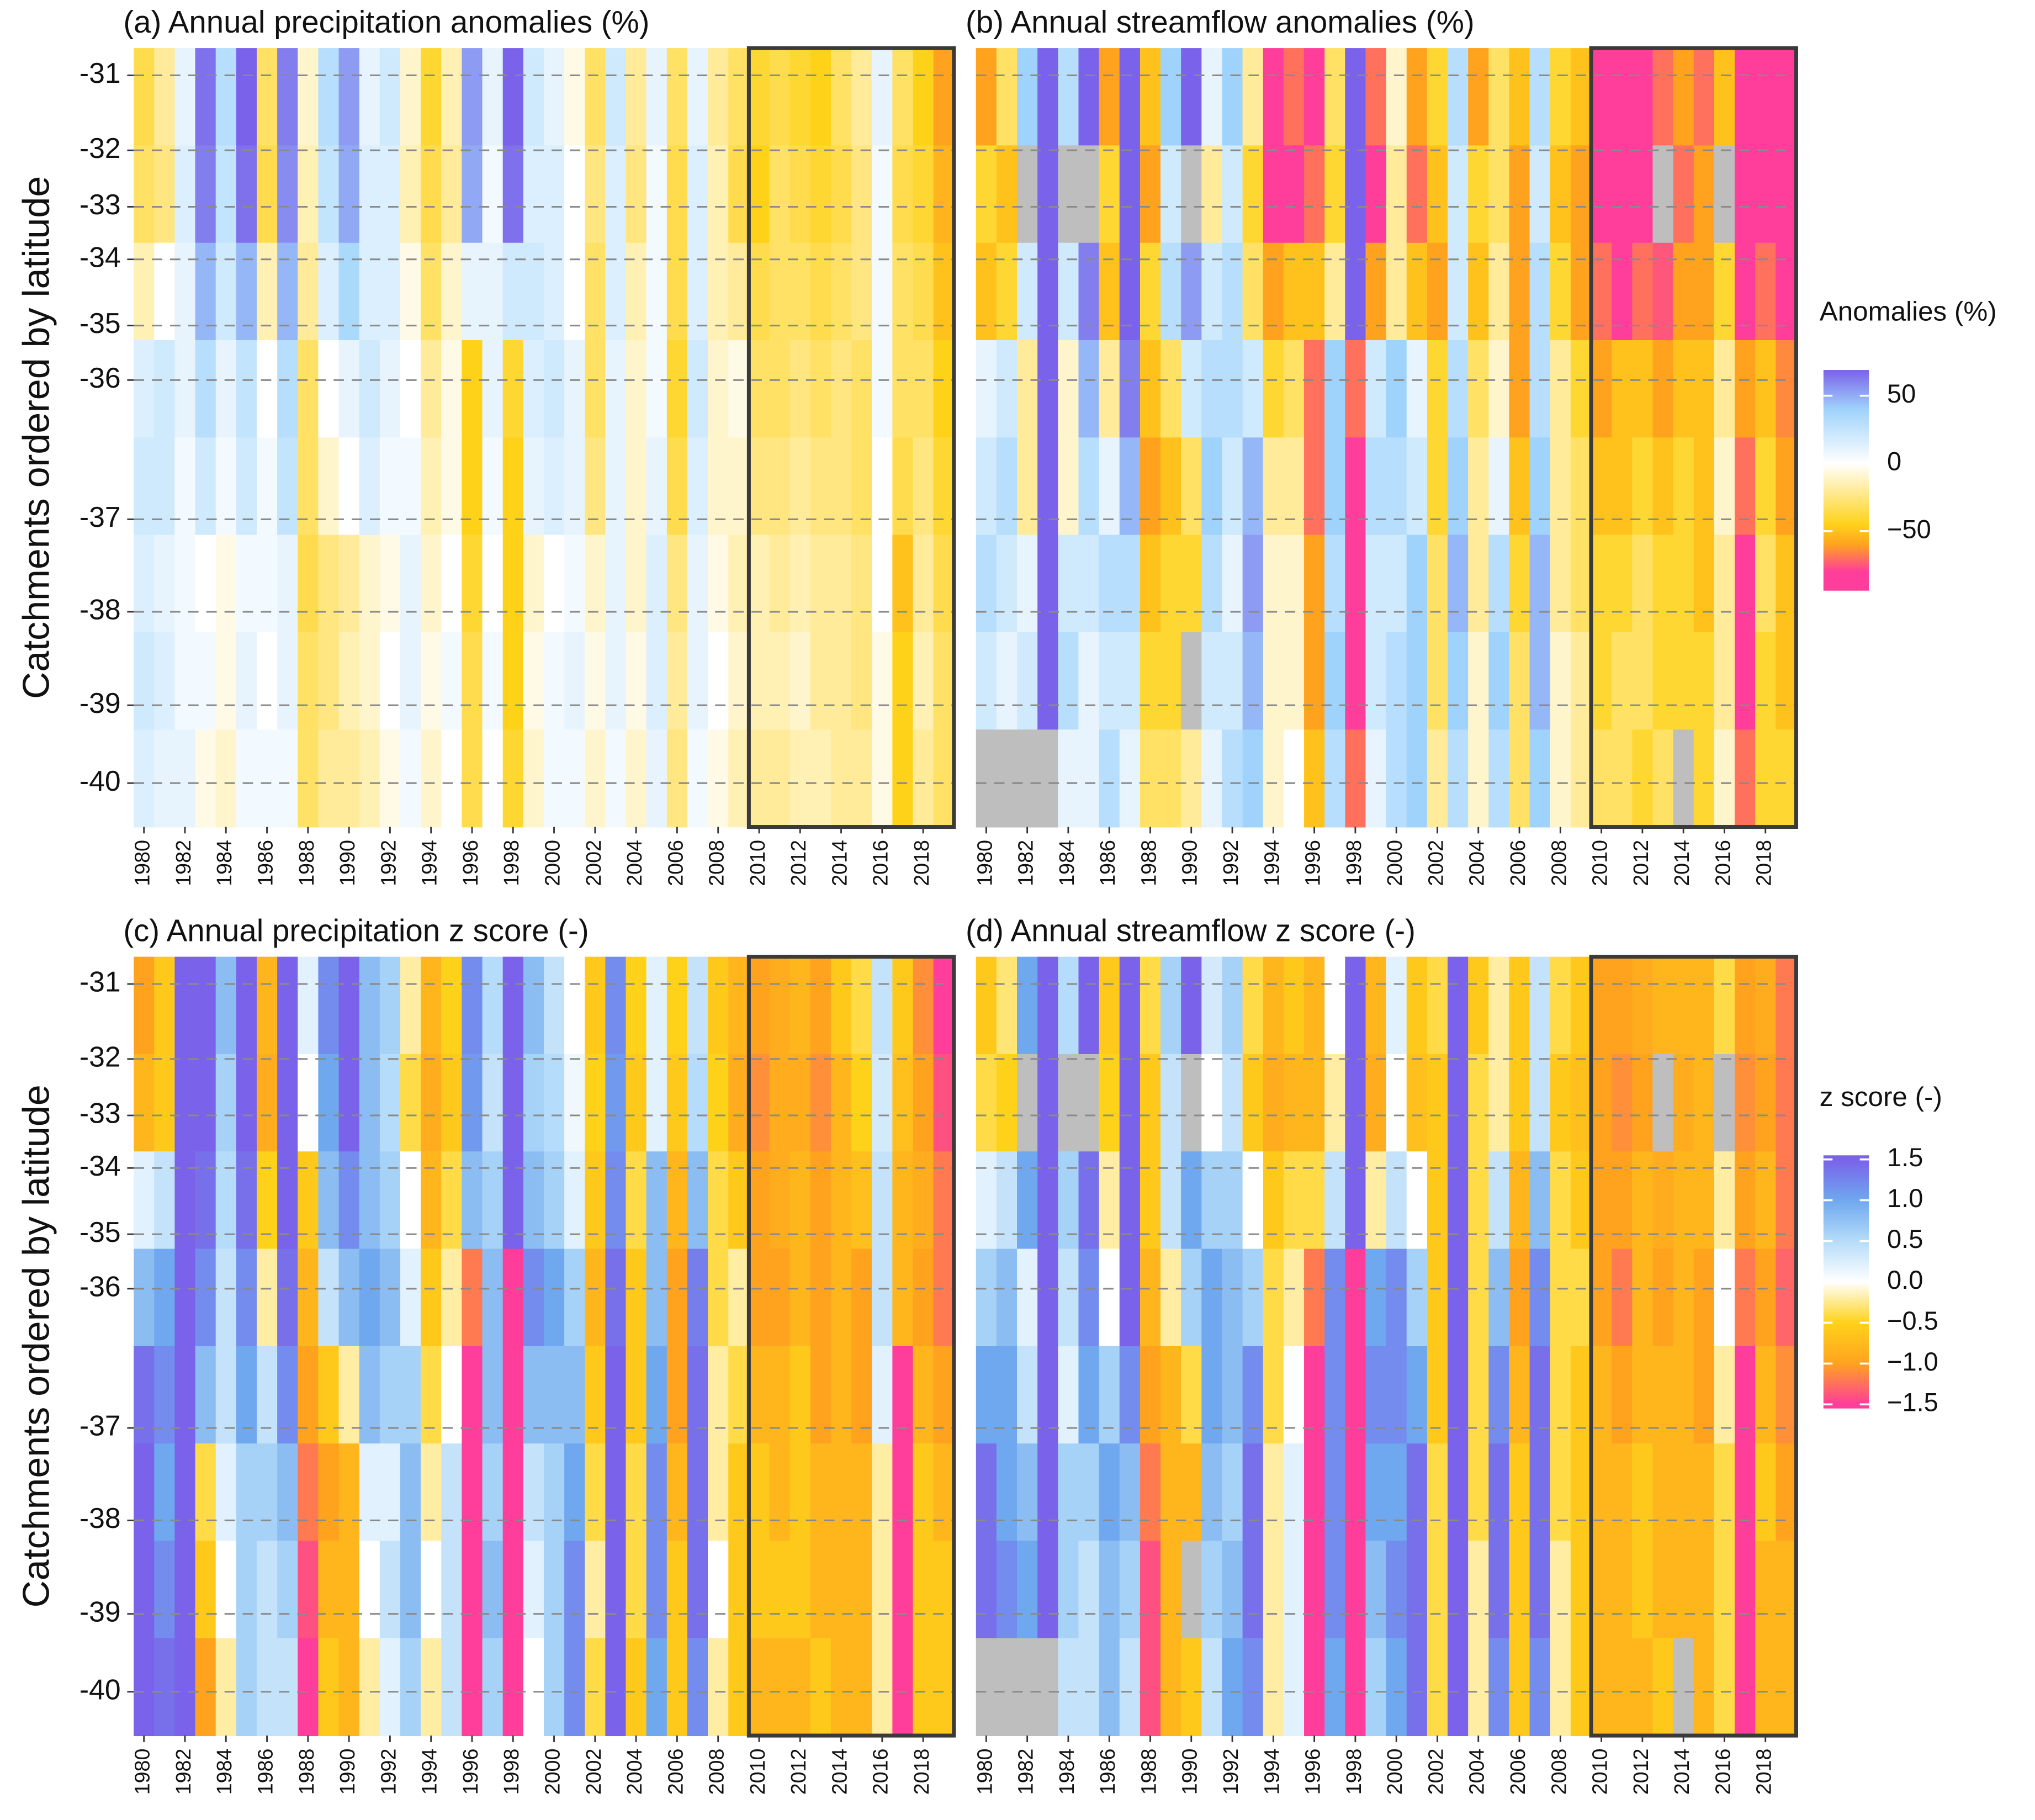 The image size is (2035, 1820). Describe the element at coordinates (1025, 1772) in the screenshot. I see `x-tick-label: 1982` at that location.